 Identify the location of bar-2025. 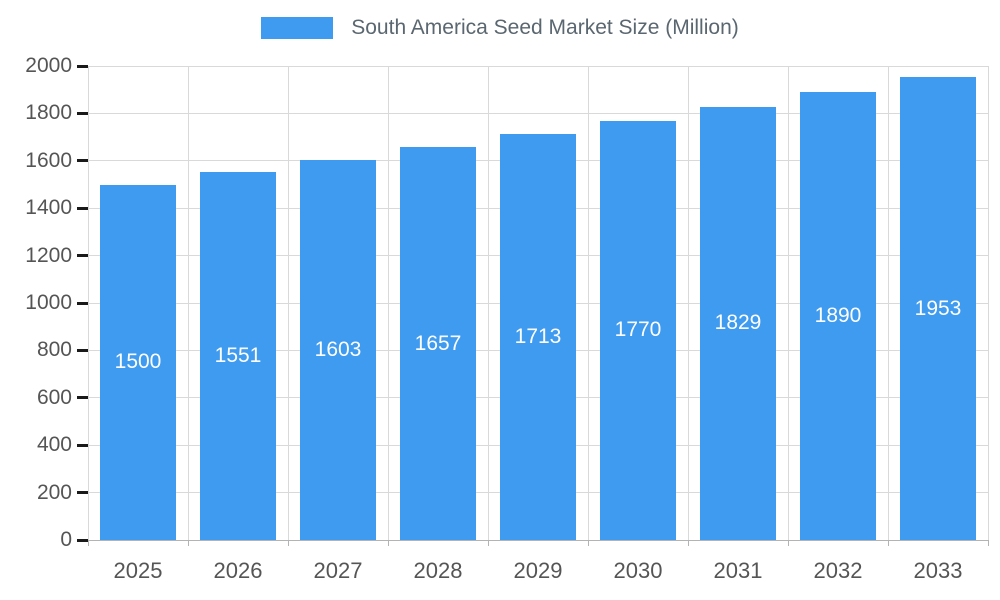
(138, 362).